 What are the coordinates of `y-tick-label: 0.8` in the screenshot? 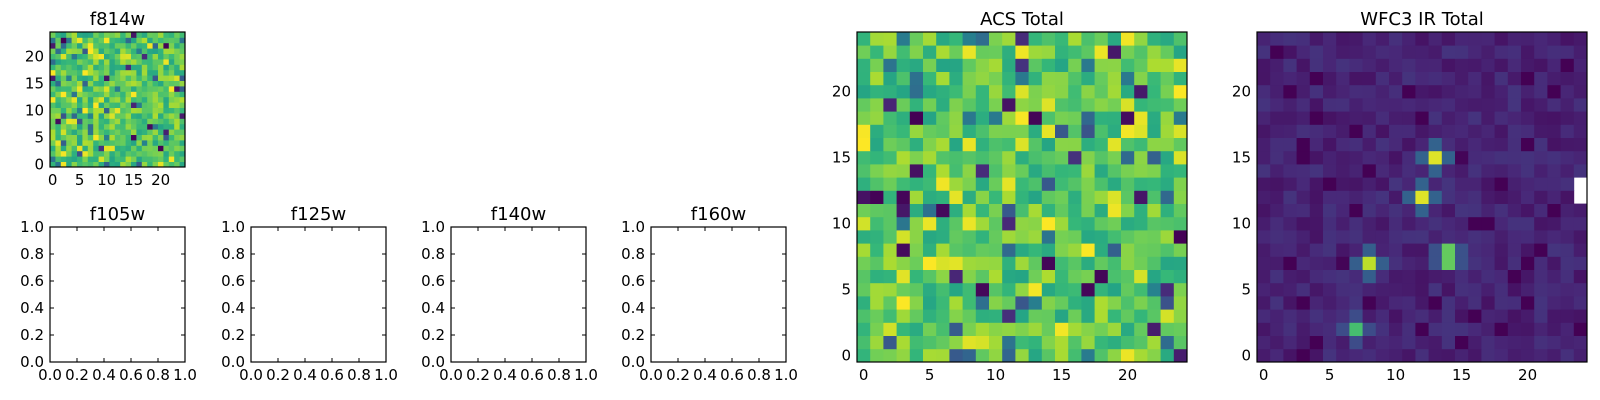 It's located at (633, 254).